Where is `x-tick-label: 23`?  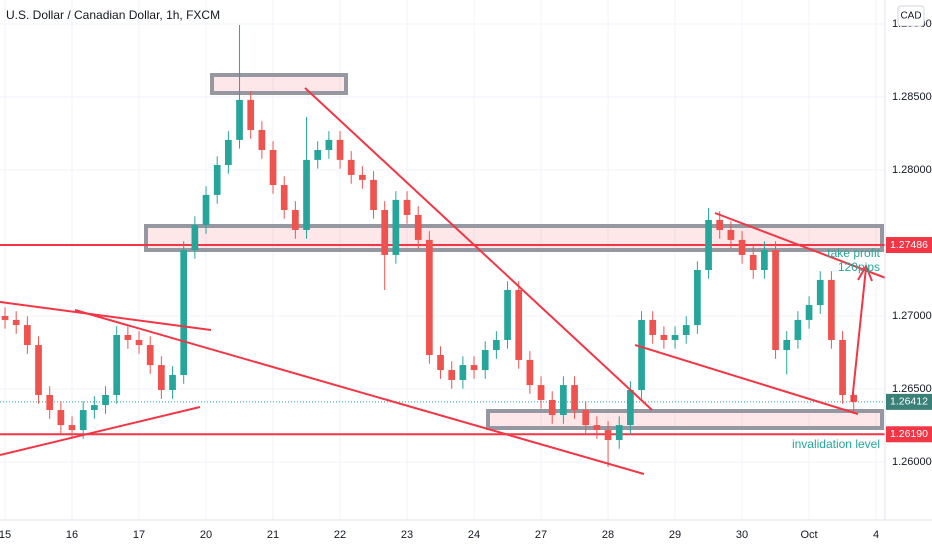 x-tick-label: 23 is located at coordinates (407, 535).